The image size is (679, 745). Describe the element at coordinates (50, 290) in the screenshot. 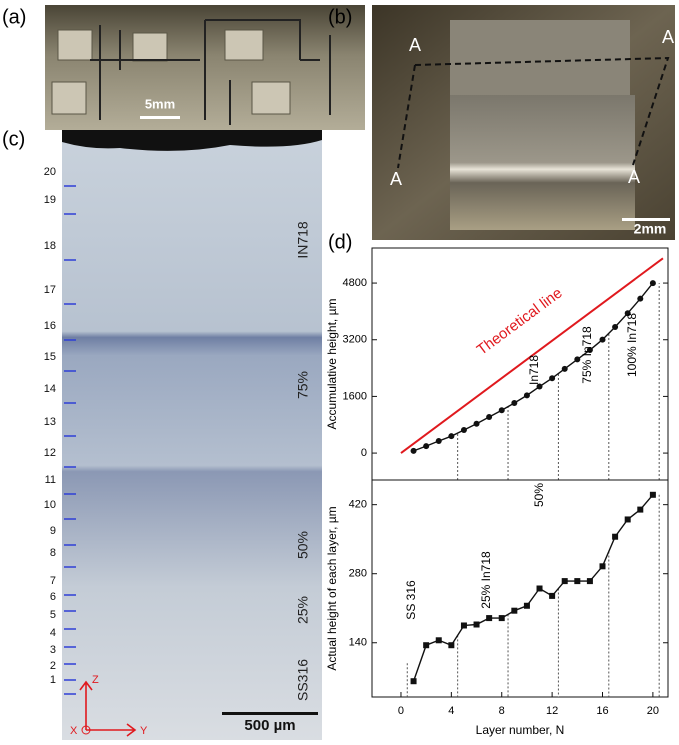

I see `layer-number: 17` at that location.